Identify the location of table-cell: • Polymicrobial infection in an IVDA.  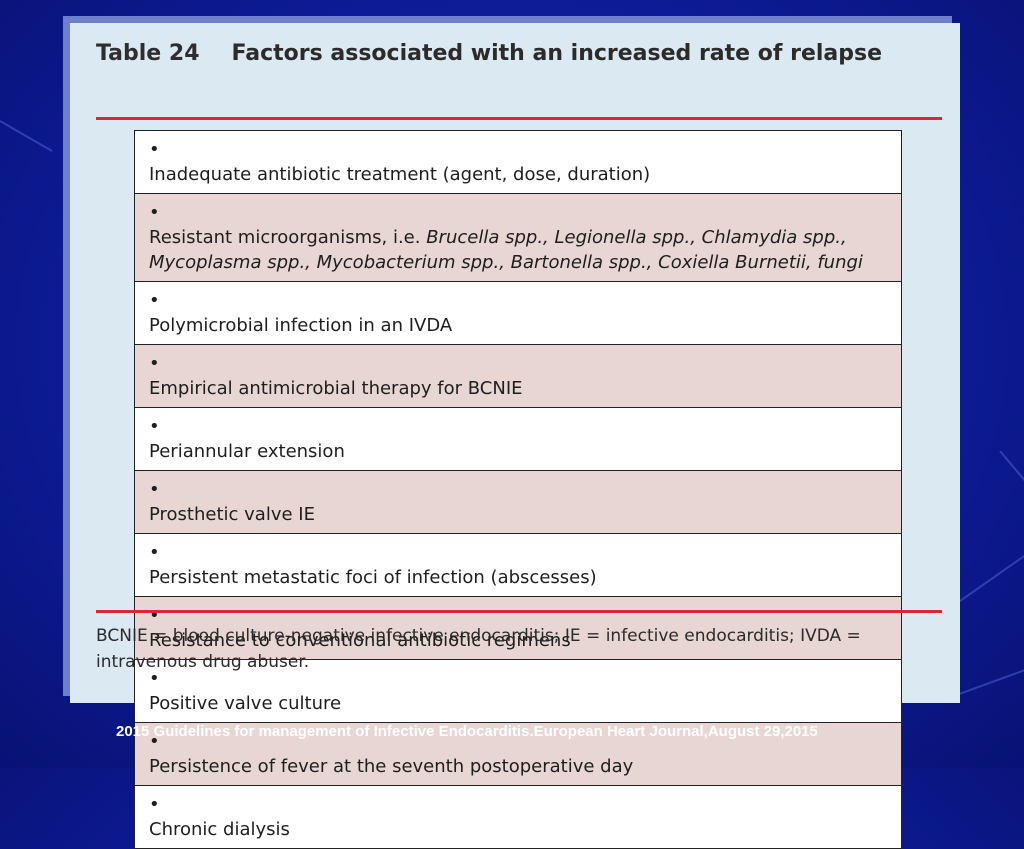
(518, 313).